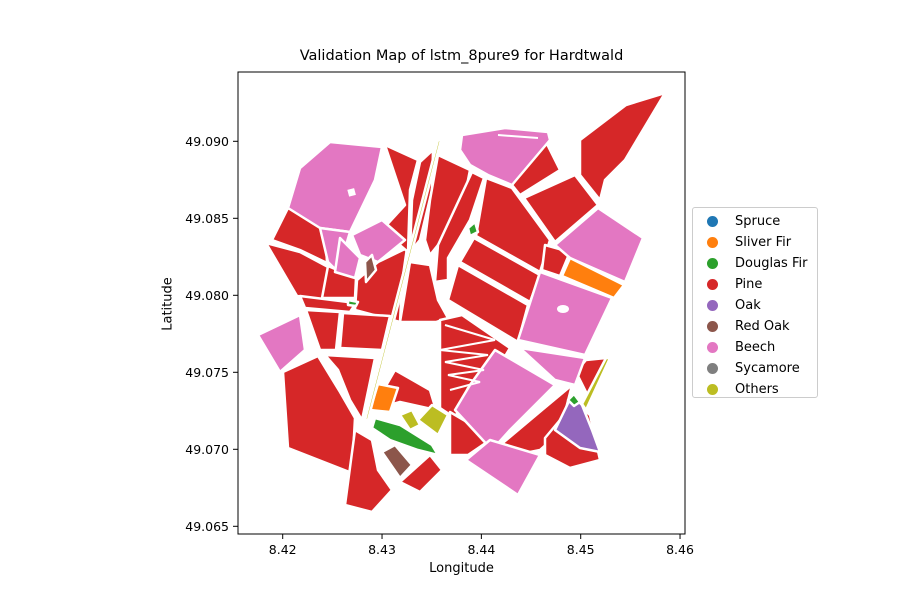  I want to click on x-tick-label: 8.46, so click(680, 549).